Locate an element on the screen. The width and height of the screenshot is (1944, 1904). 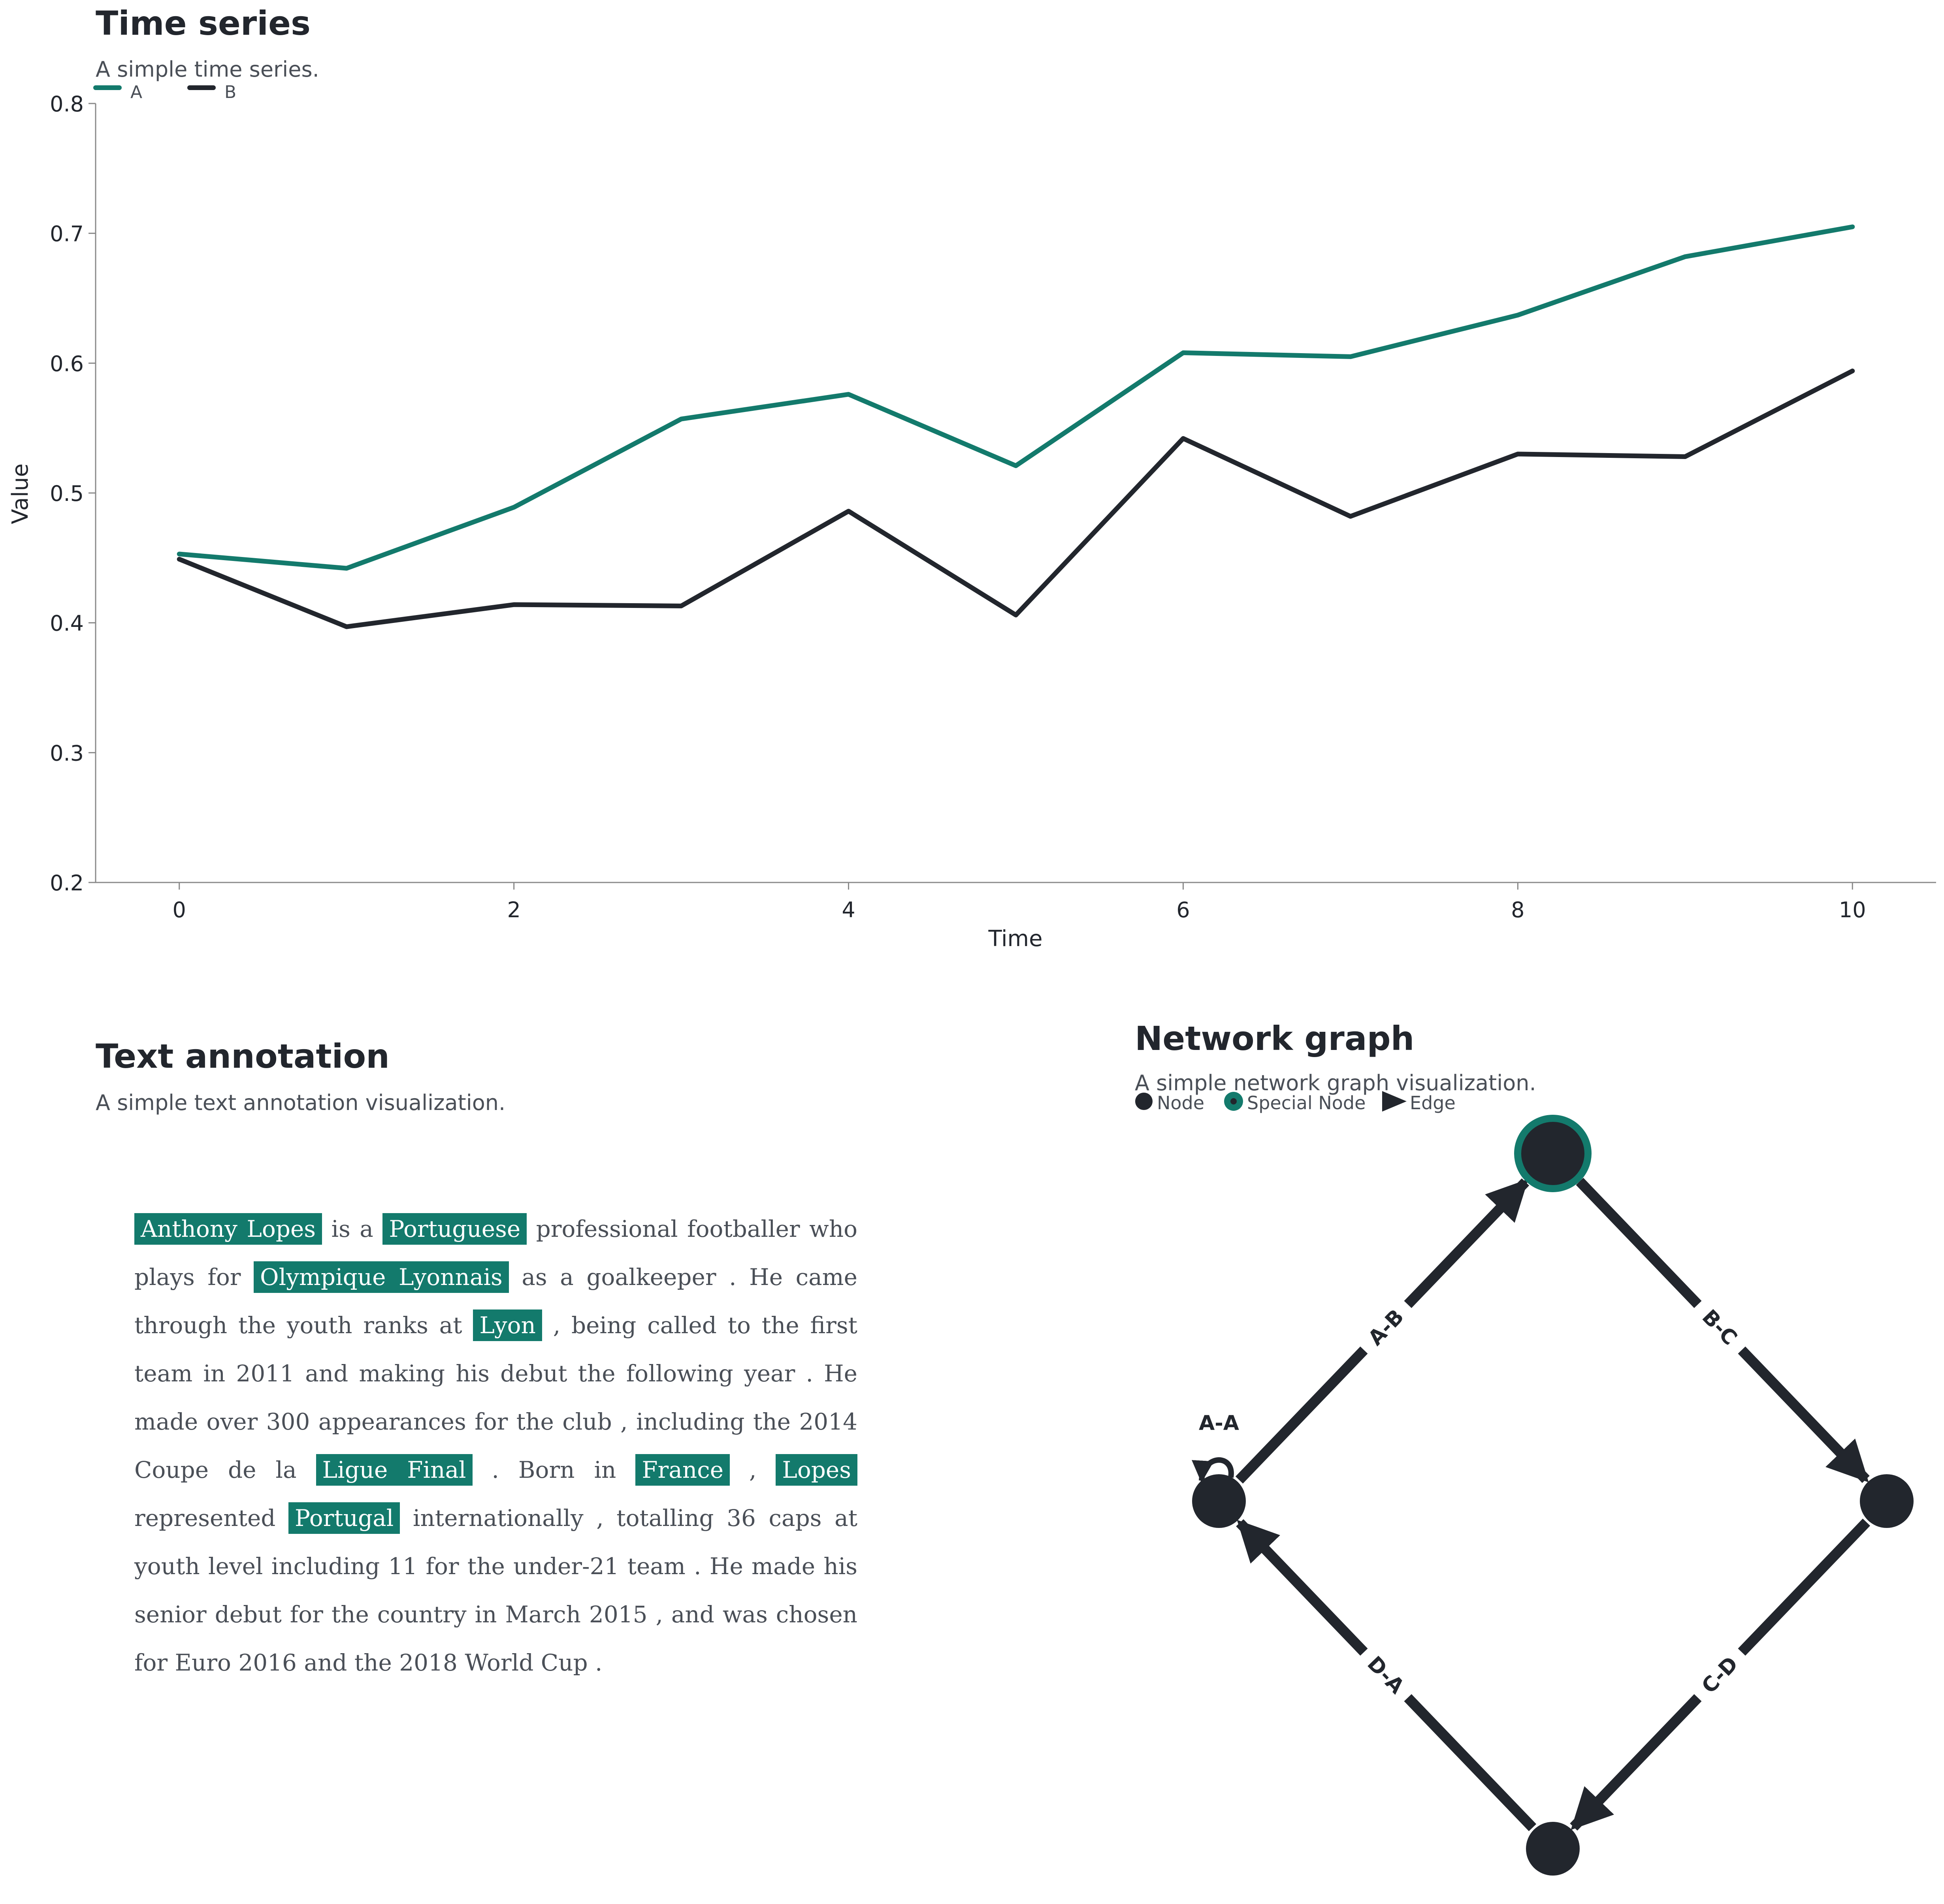
y-tick-label: 0.5 is located at coordinates (67, 493).